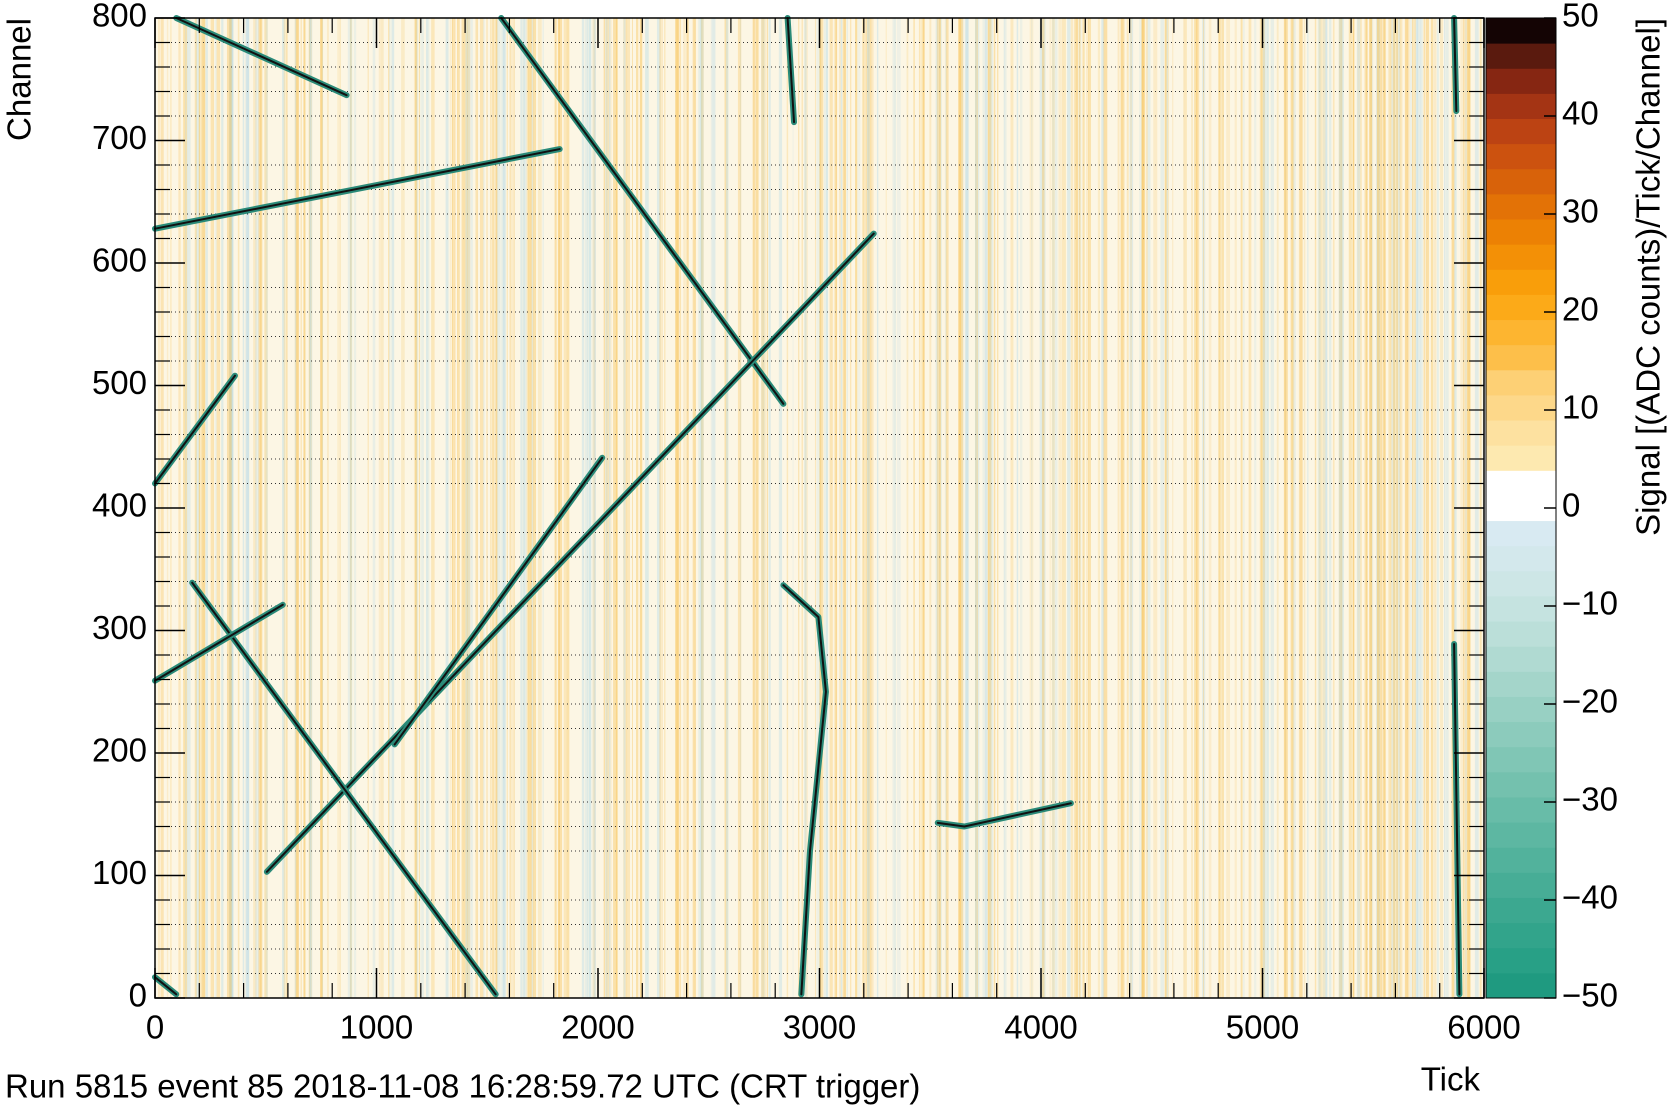 Image resolution: width=1671 pixels, height=1106 pixels. What do you see at coordinates (119, 872) in the screenshot?
I see `y-tick-label: 100` at bounding box center [119, 872].